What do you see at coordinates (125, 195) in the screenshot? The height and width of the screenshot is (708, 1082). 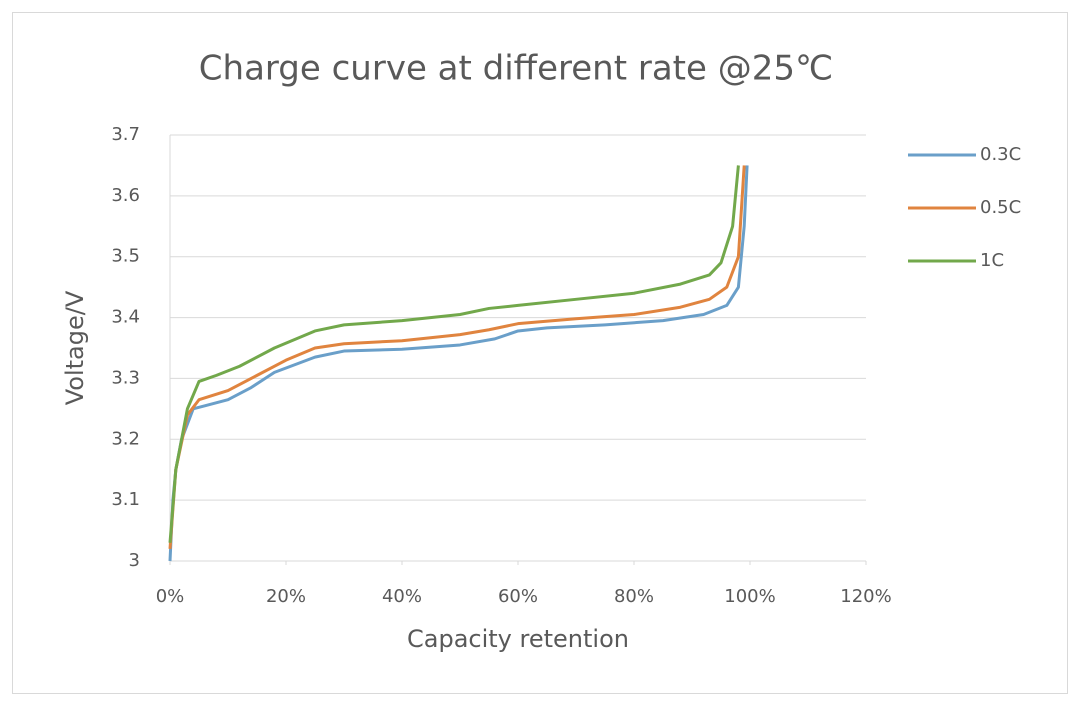 I see `y-tick-label: 3.6` at bounding box center [125, 195].